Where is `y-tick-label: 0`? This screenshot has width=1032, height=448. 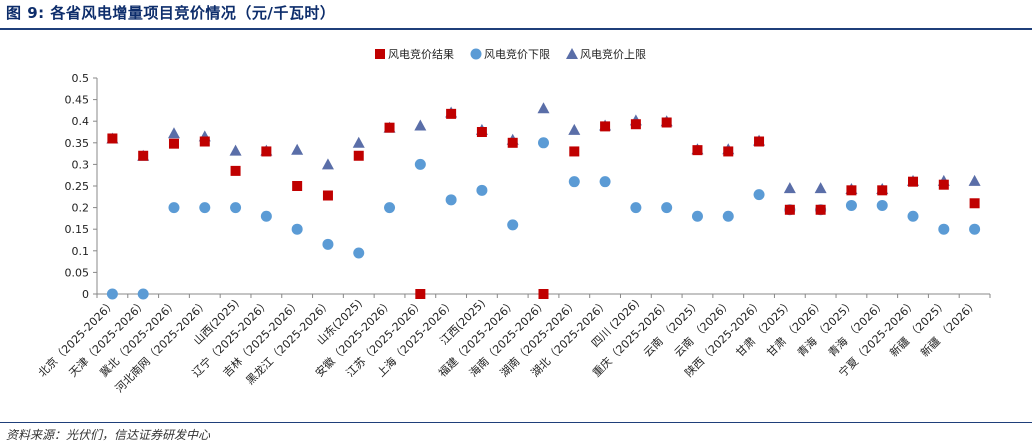
y-tick-label: 0 is located at coordinates (85, 294).